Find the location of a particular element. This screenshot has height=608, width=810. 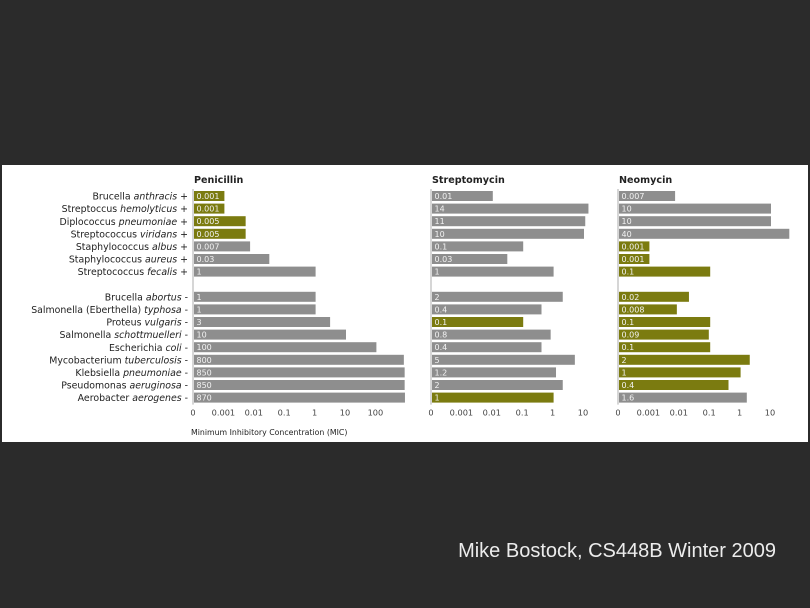

row-label: Diplococcus pneumoniae + is located at coordinates (124, 222).